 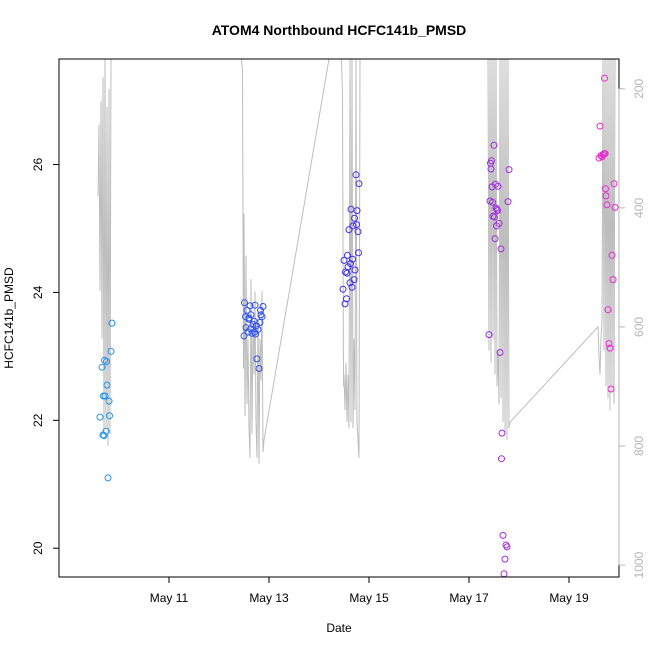 I want to click on x-tick-label: May 11, so click(x=169, y=598).